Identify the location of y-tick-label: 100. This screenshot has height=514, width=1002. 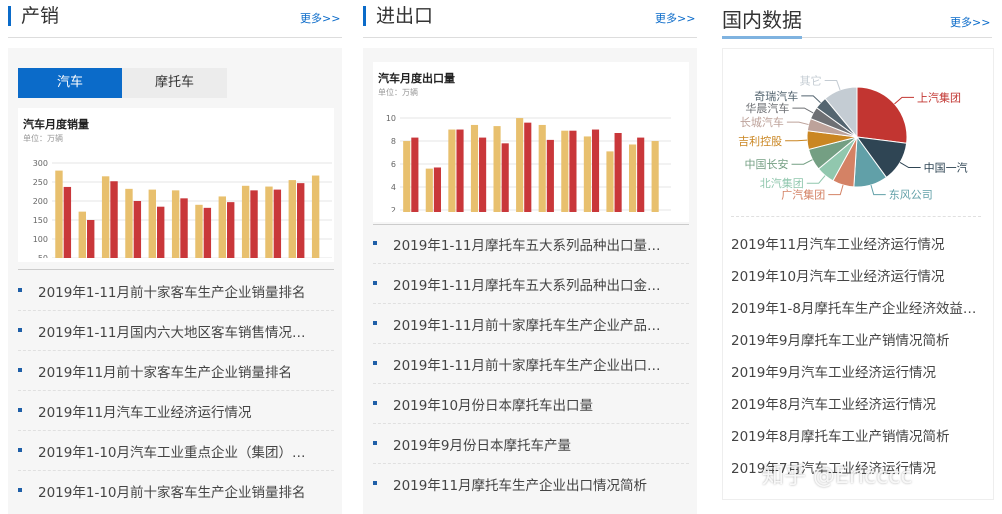
(40, 239).